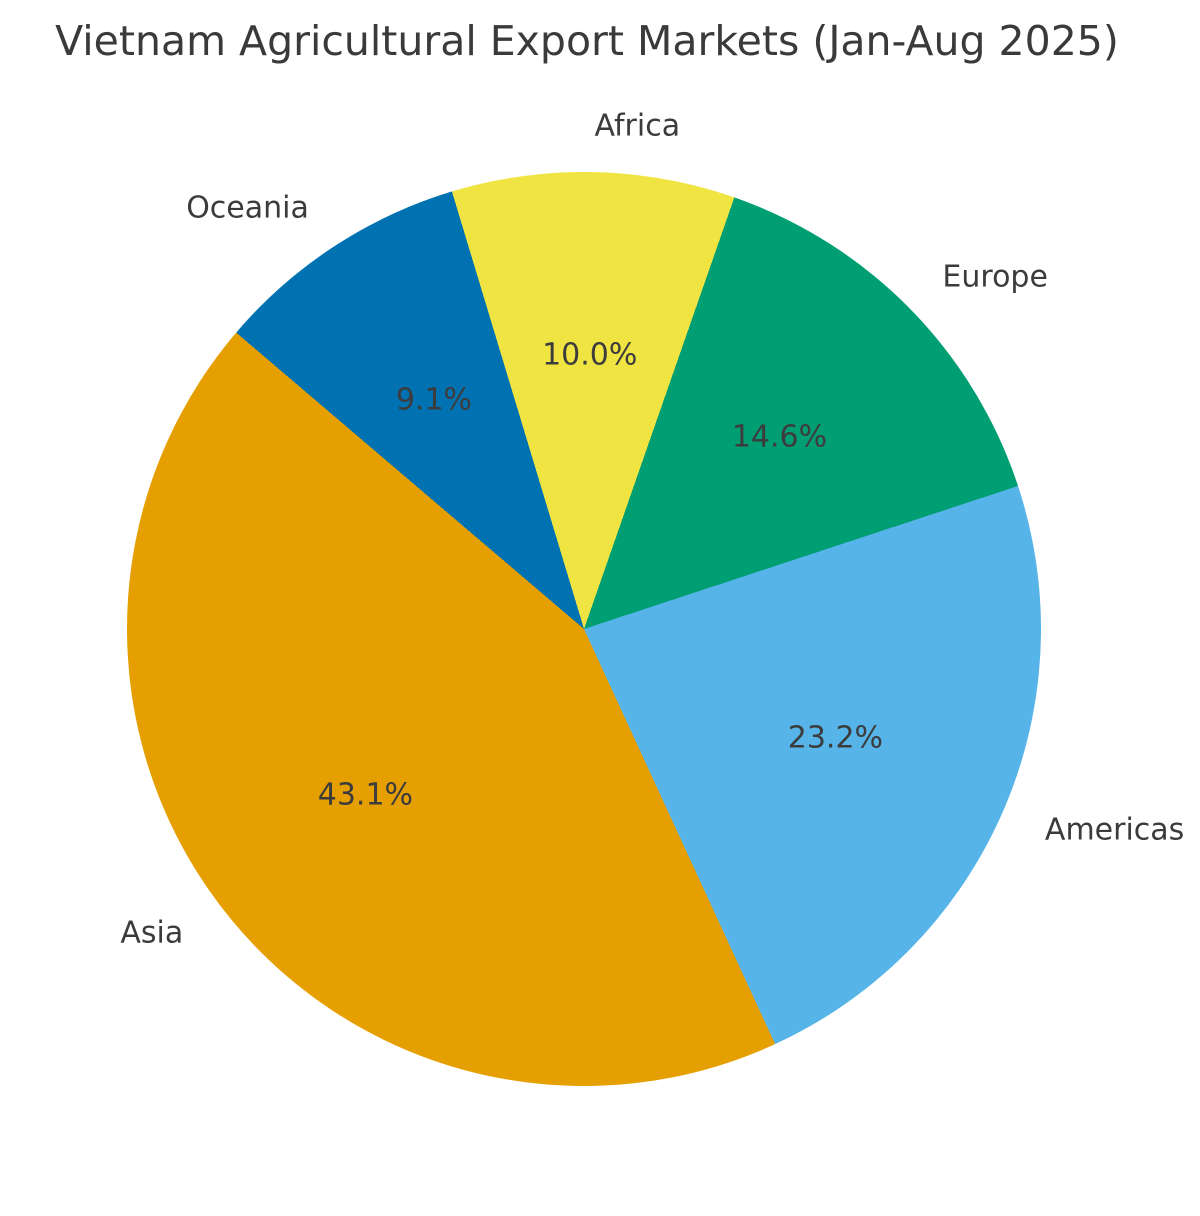  What do you see at coordinates (1114, 830) in the screenshot?
I see `slice-label-americas: Americas` at bounding box center [1114, 830].